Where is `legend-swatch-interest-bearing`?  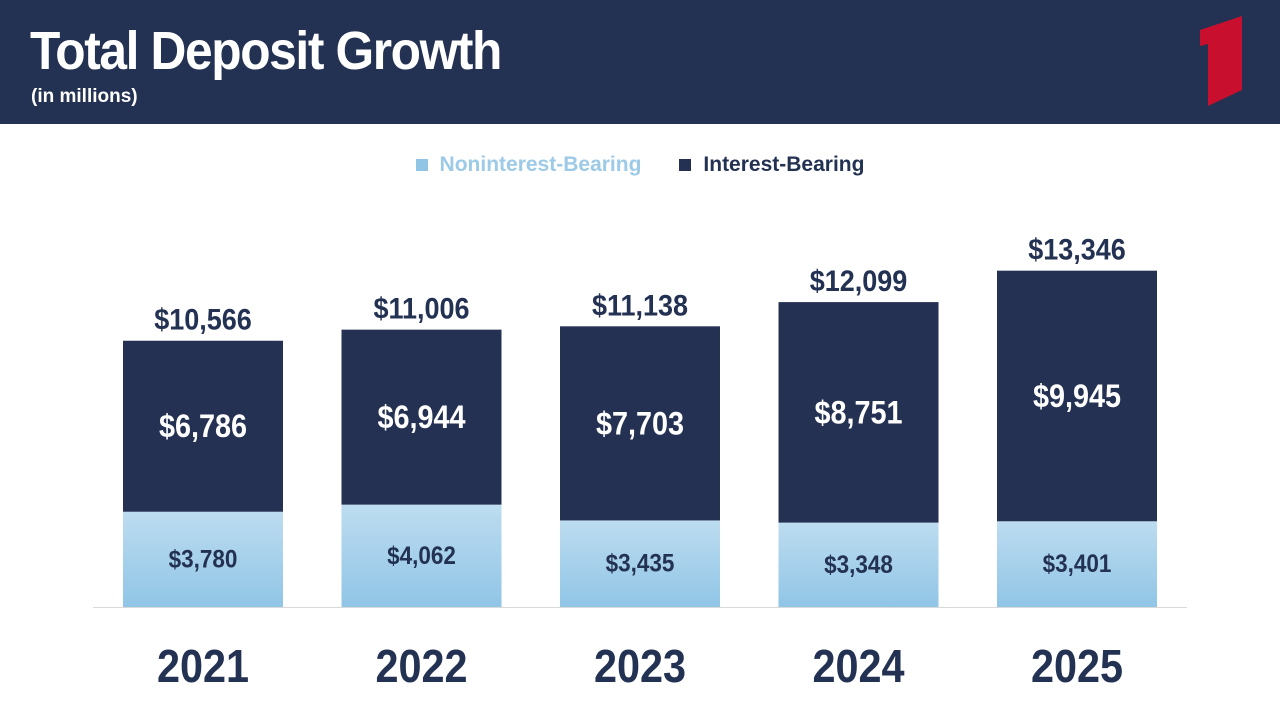 legend-swatch-interest-bearing is located at coordinates (685, 165).